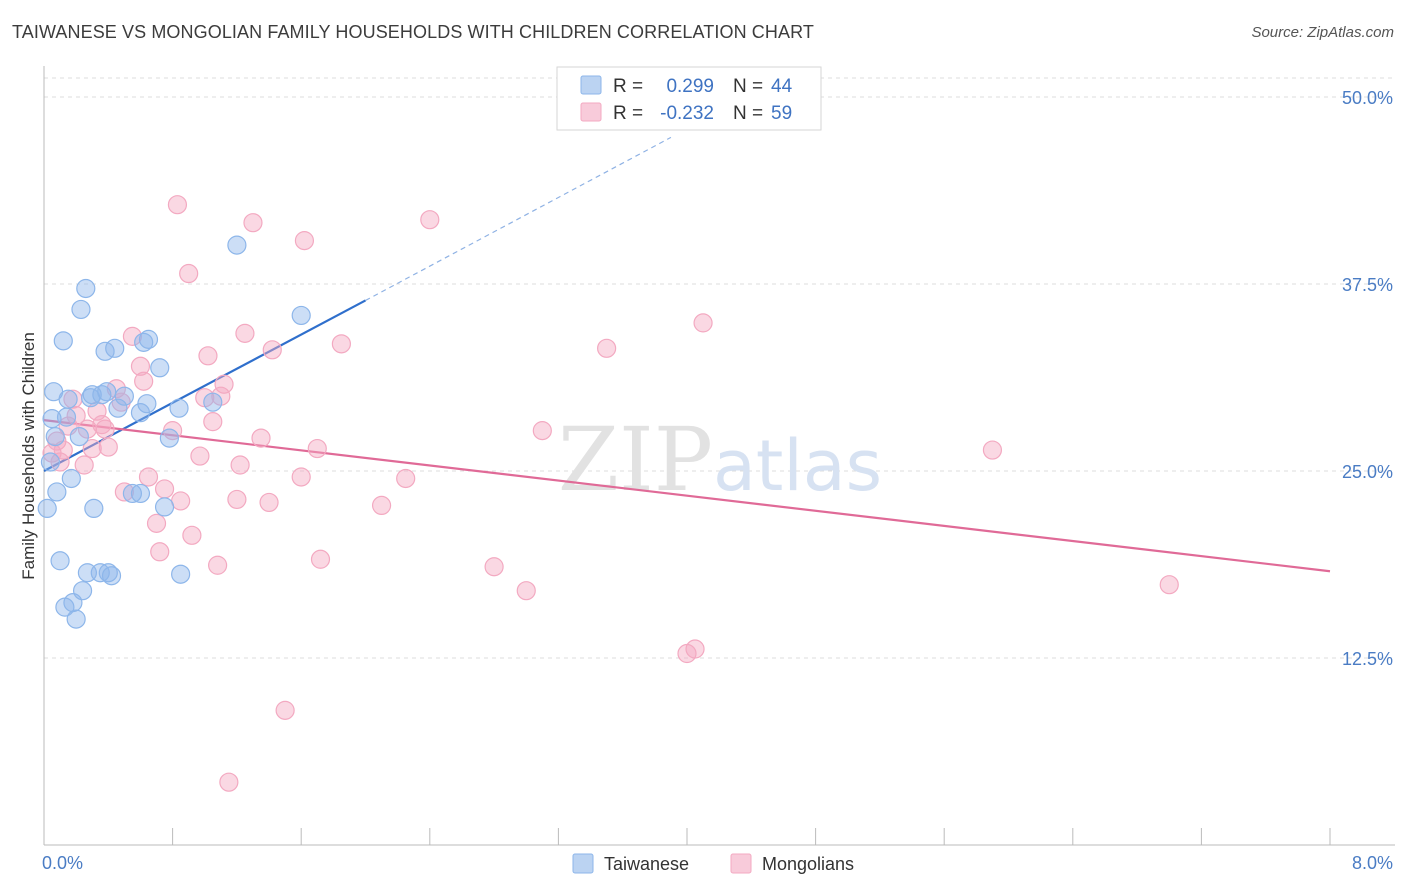 This screenshot has width=1406, height=892. What do you see at coordinates (689, 98) in the screenshot?
I see `legend-box: R = 0.299 N = 44 R = -0.232 N = 59` at bounding box center [689, 98].